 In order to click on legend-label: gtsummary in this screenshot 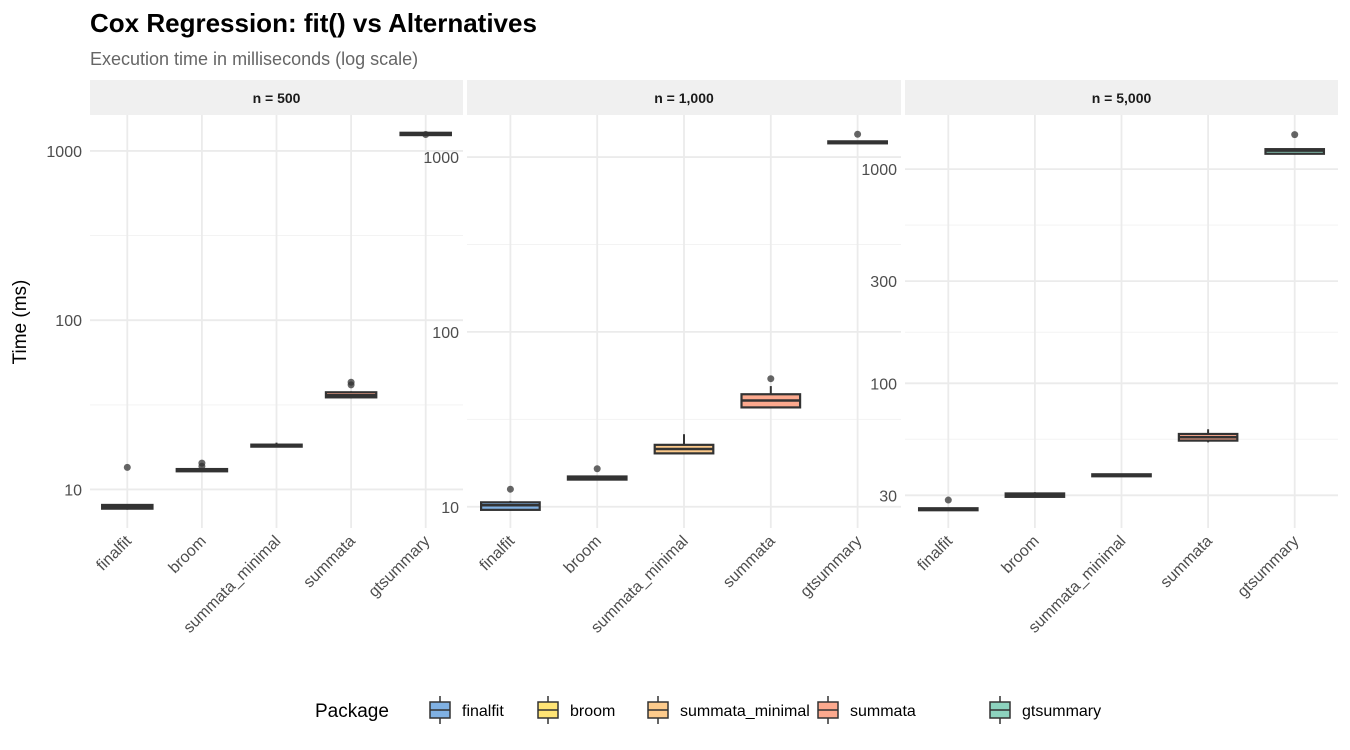, I will do `click(1061, 711)`.